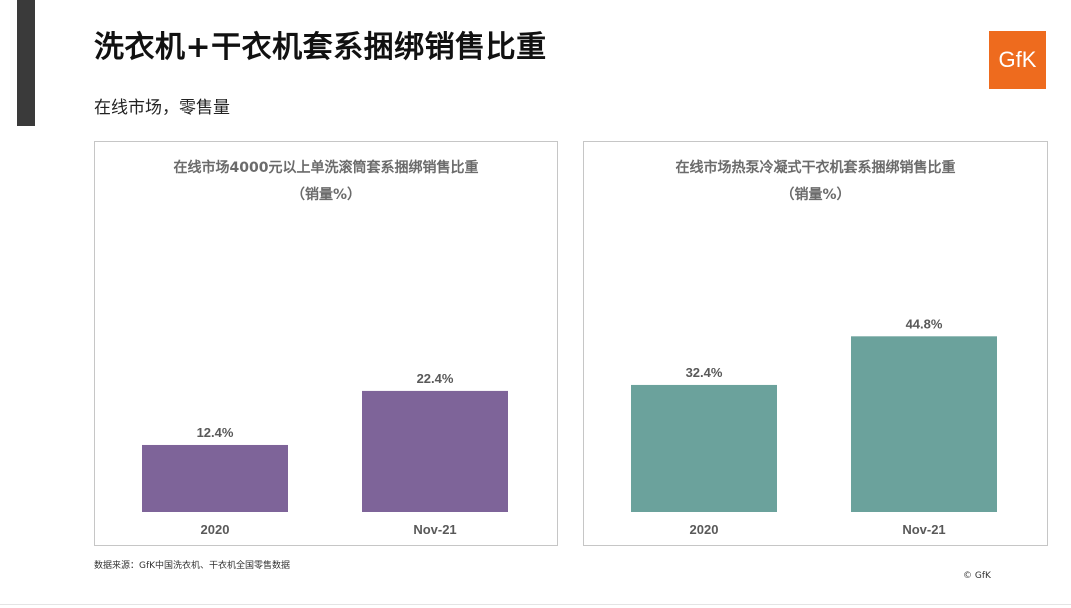 The width and height of the screenshot is (1071, 608). What do you see at coordinates (192, 566) in the screenshot?
I see `data-source-note: 数据来源：GfK中国洗衣机、干衣机全国零售数据` at bounding box center [192, 566].